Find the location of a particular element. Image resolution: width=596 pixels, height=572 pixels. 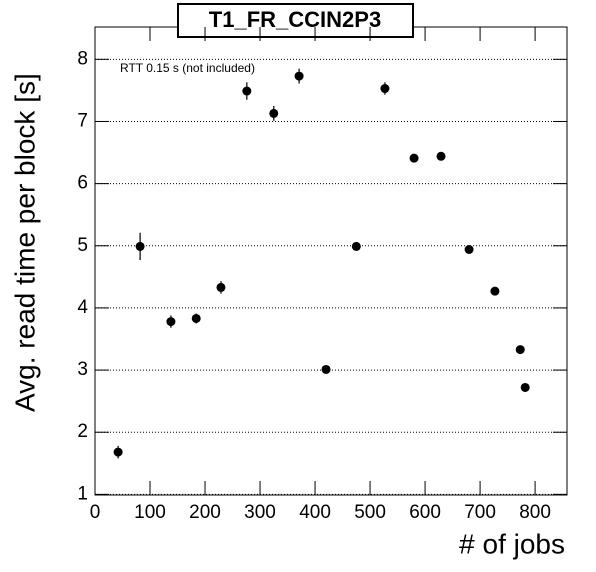

annotation: RTT 0.15 s (not included) is located at coordinates (187, 68).